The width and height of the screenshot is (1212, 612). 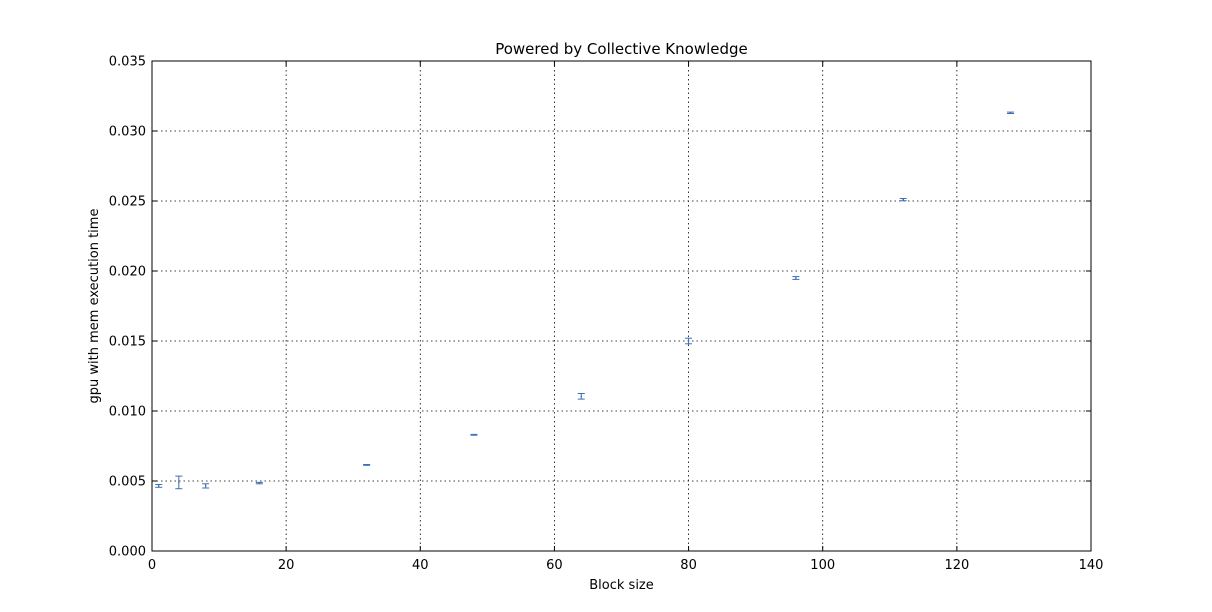 What do you see at coordinates (127, 552) in the screenshot?
I see `y-tick-label: 0.000` at bounding box center [127, 552].